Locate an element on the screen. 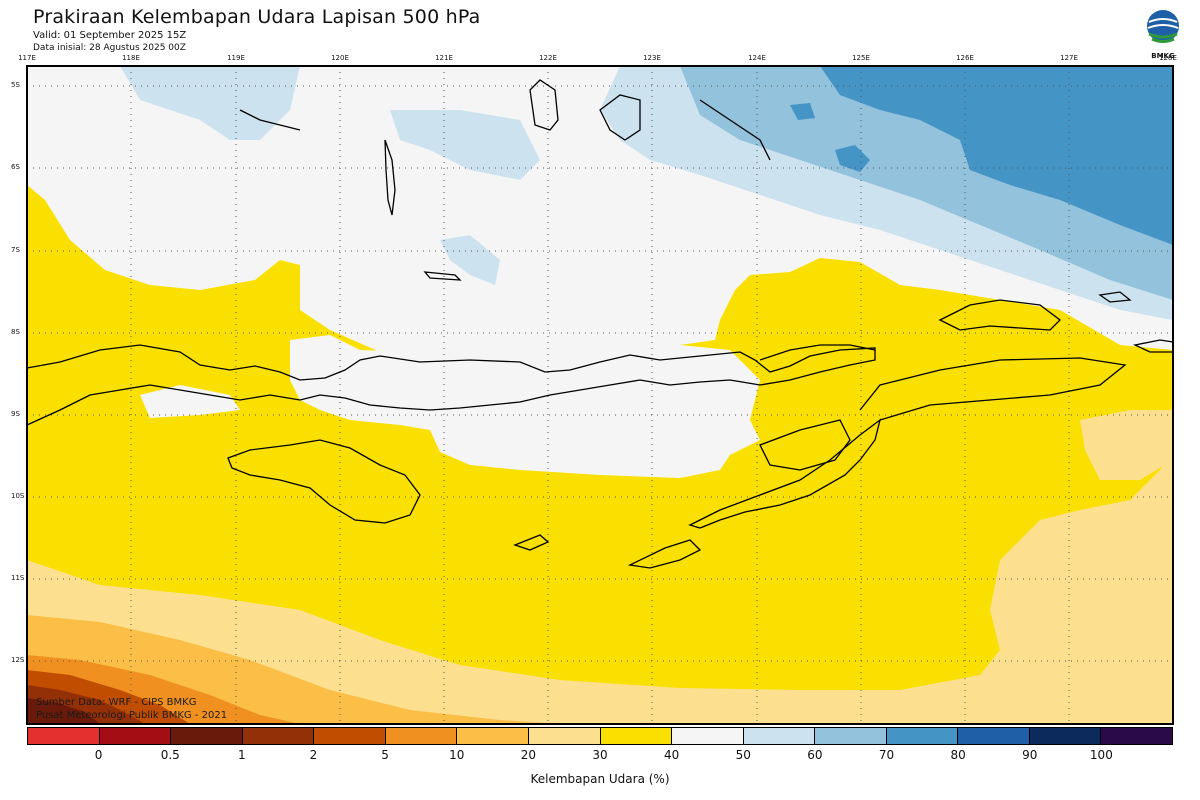 This screenshot has height=800, width=1200. lat-label: 9S is located at coordinates (15, 414).